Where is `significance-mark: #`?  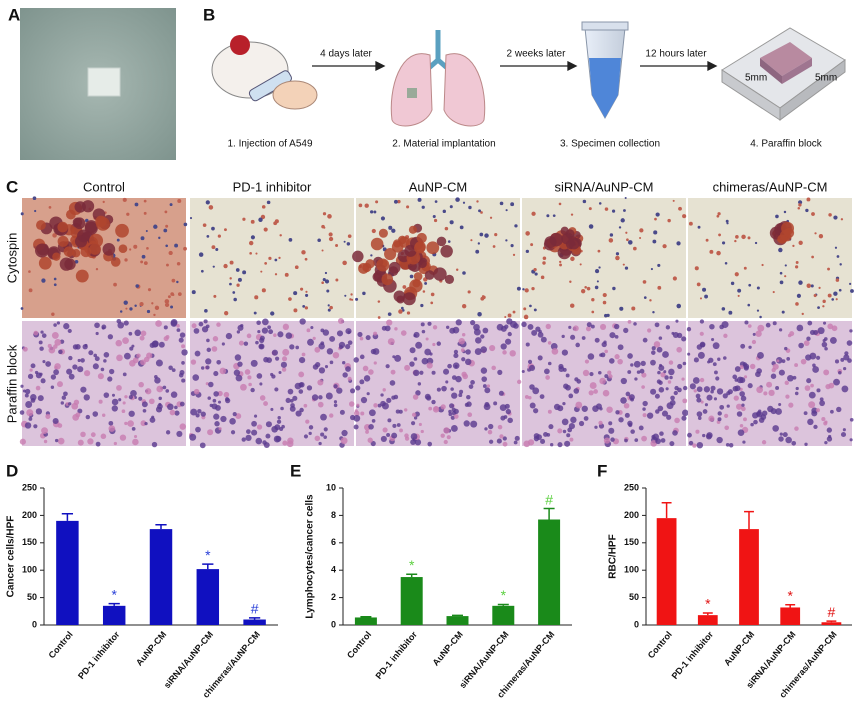
significance-mark: # is located at coordinates (832, 612).